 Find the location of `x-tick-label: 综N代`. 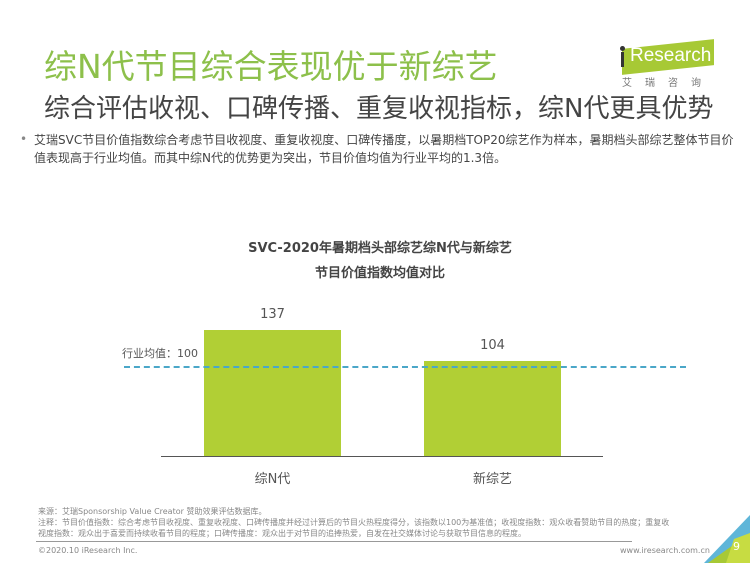

x-tick-label: 综N代 is located at coordinates (272, 479).